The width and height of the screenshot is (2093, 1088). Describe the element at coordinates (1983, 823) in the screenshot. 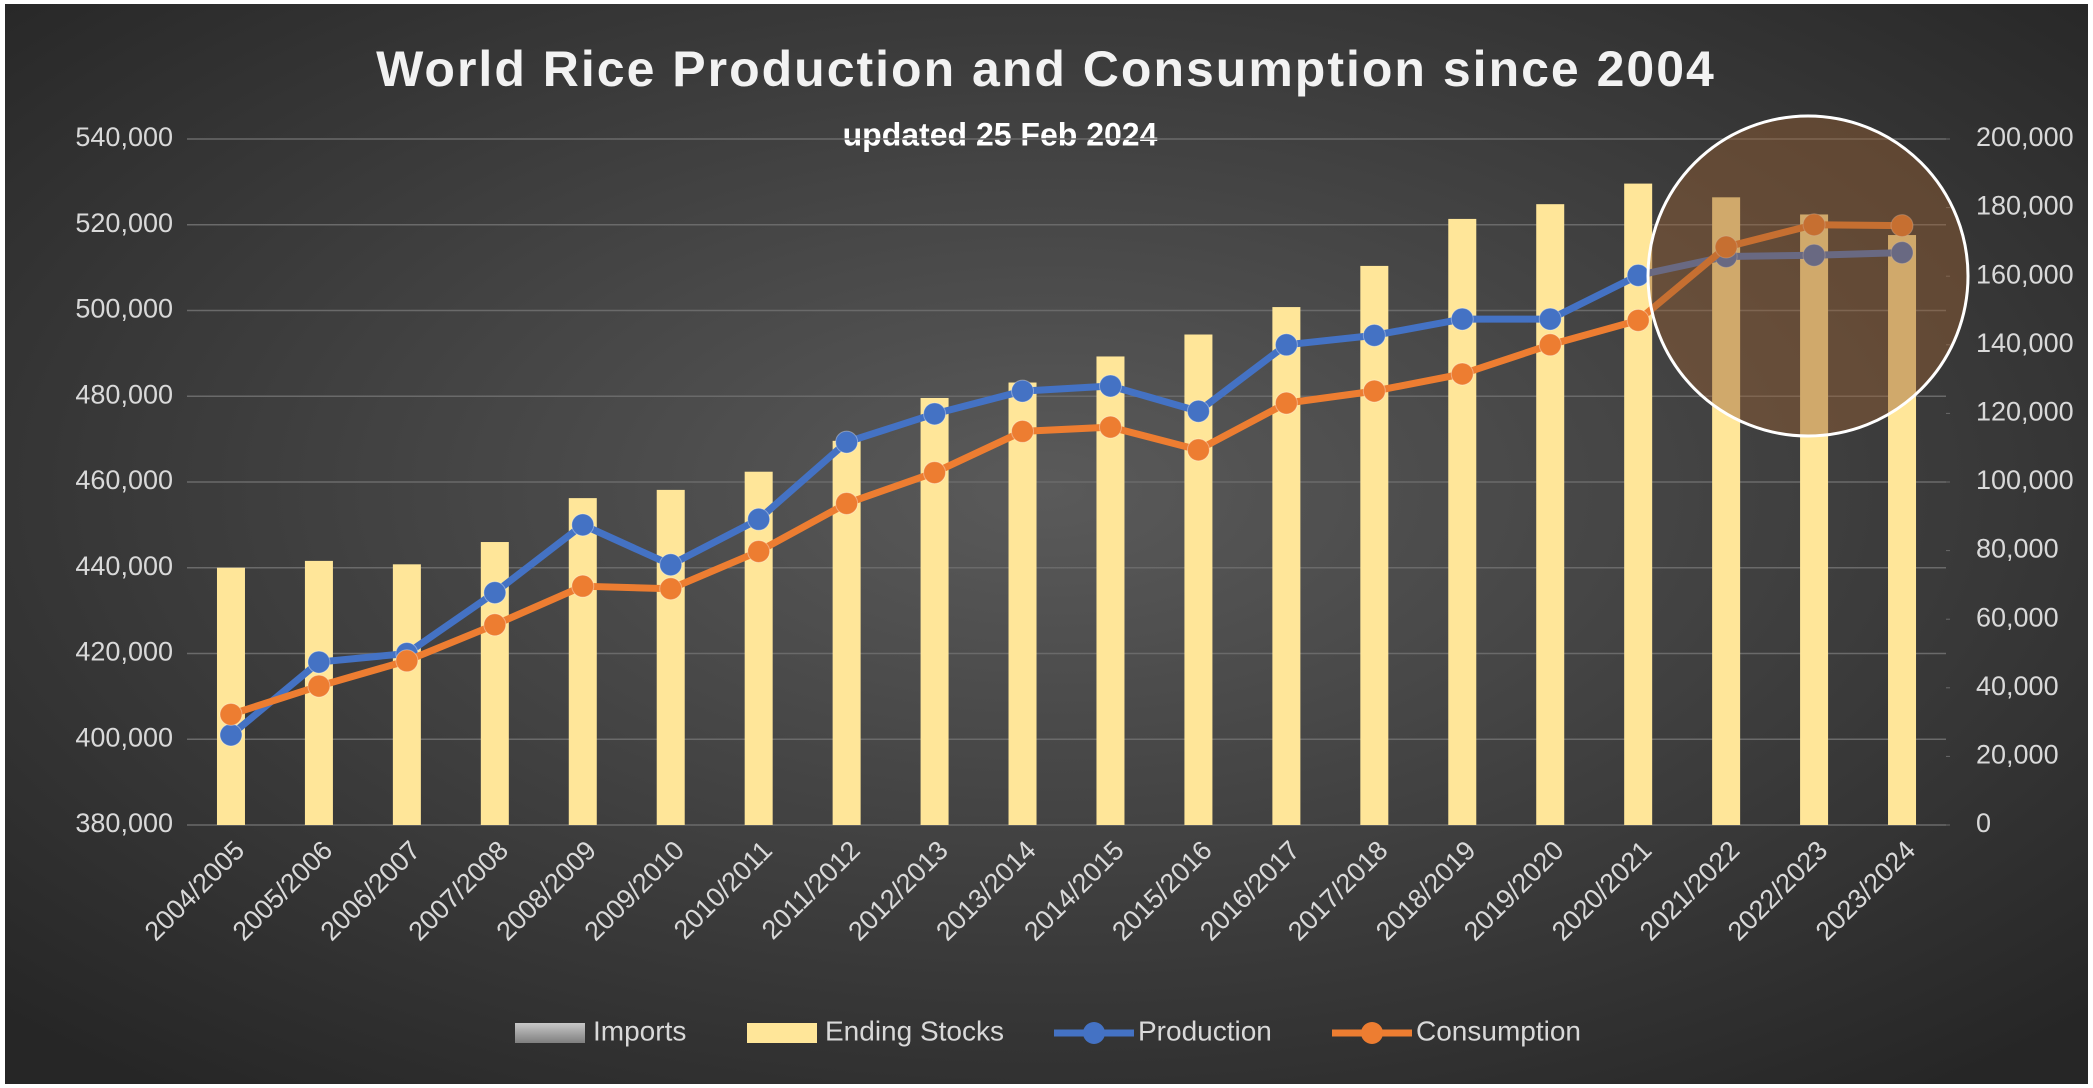

I see `y2-tick-label: 0` at that location.